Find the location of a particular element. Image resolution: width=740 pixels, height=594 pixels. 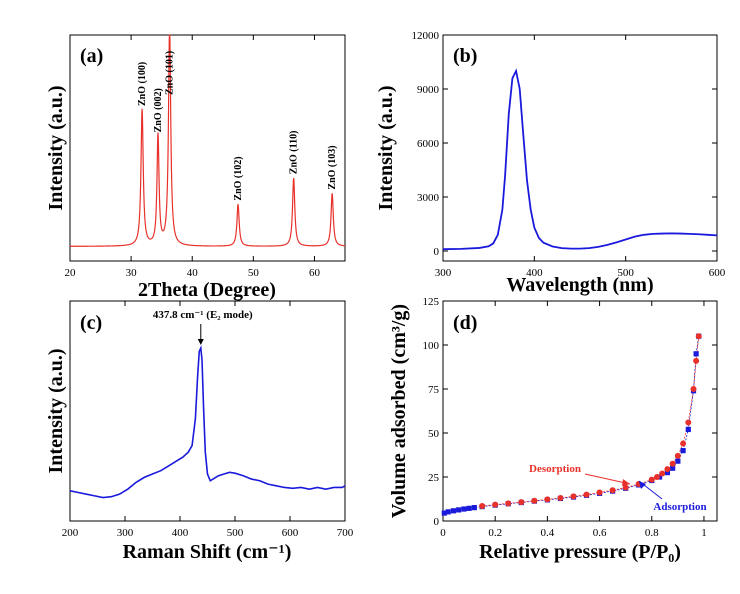

panel-d-frame is located at coordinates (580, 411).